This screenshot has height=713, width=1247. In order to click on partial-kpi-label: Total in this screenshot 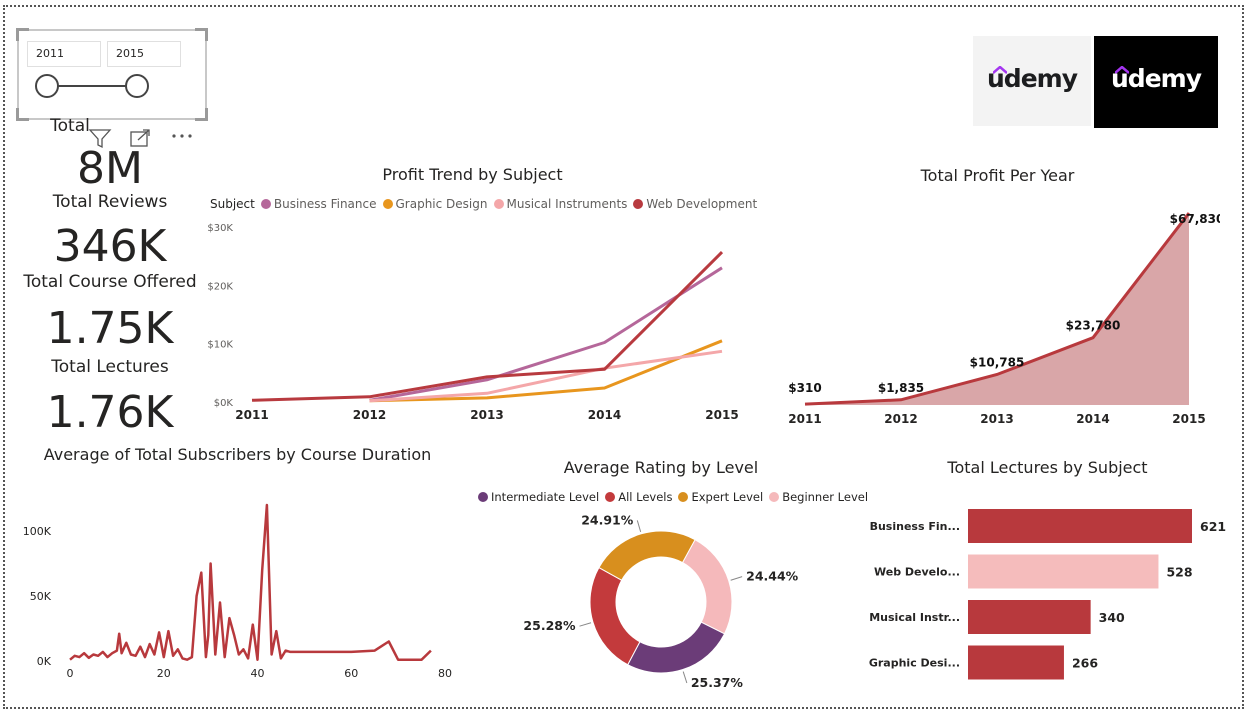, I will do `click(70, 126)`.